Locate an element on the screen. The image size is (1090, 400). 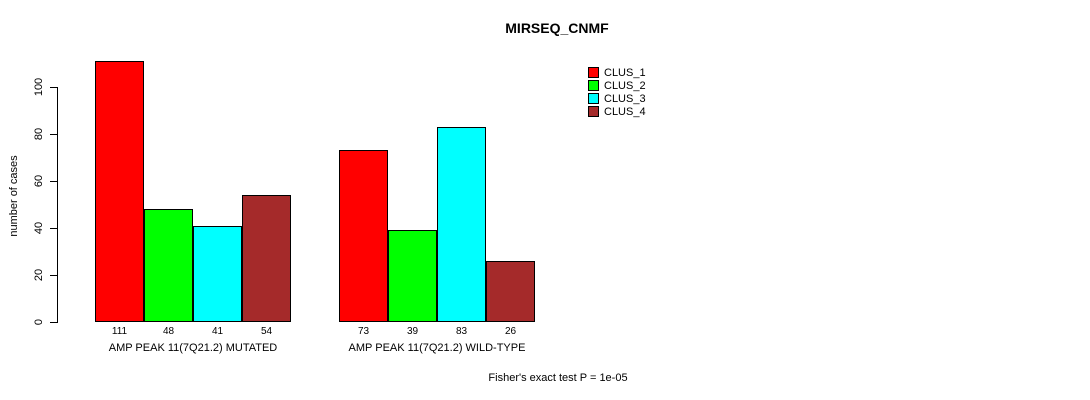
bar-clus_1-group1 is located at coordinates (119, 191).